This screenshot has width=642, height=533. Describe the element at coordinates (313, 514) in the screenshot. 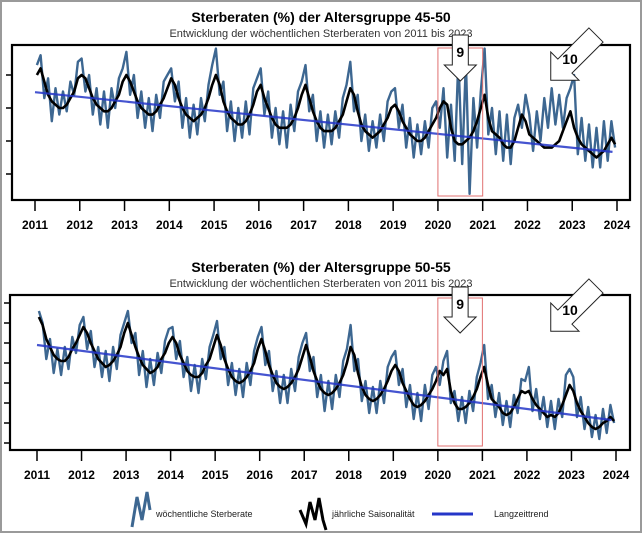

I see `legend-seasonal-swatch` at that location.